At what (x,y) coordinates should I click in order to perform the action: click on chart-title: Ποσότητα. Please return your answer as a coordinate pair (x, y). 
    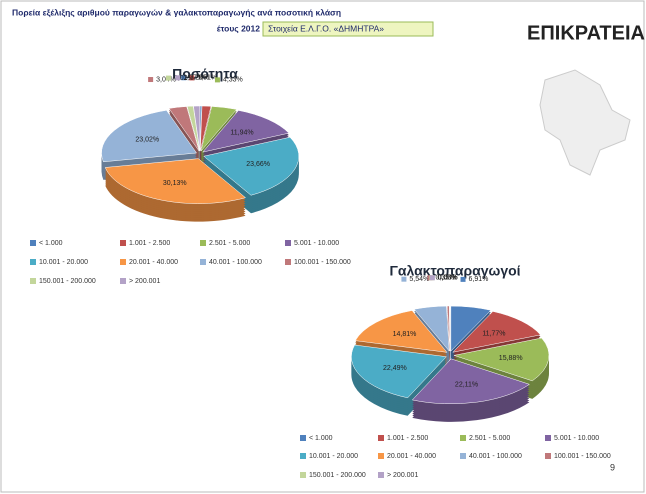
    Looking at the image, I should click on (205, 74).